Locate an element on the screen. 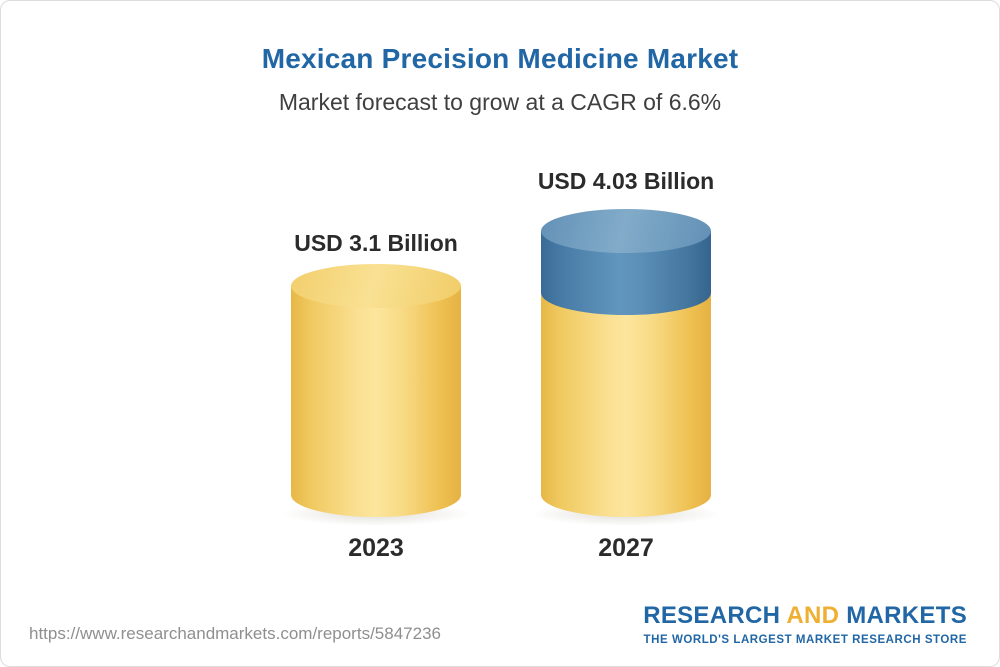 The width and height of the screenshot is (1000, 667). value-label-2027: USD 4.03 Billion is located at coordinates (626, 181).